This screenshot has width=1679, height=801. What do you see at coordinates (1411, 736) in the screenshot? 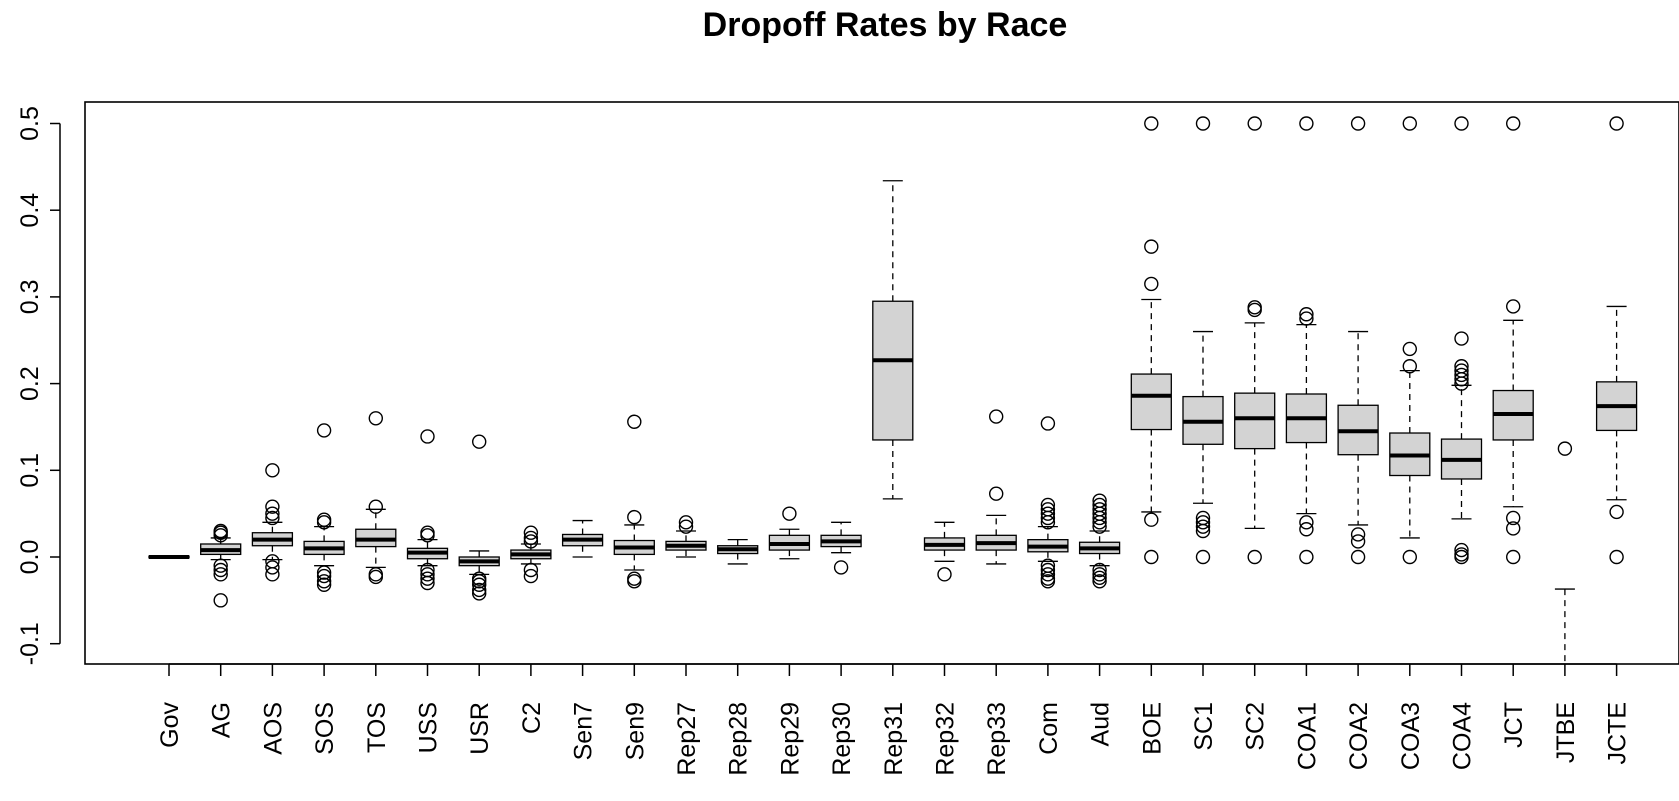
I see `x-tick-label: COA3` at bounding box center [1411, 736].